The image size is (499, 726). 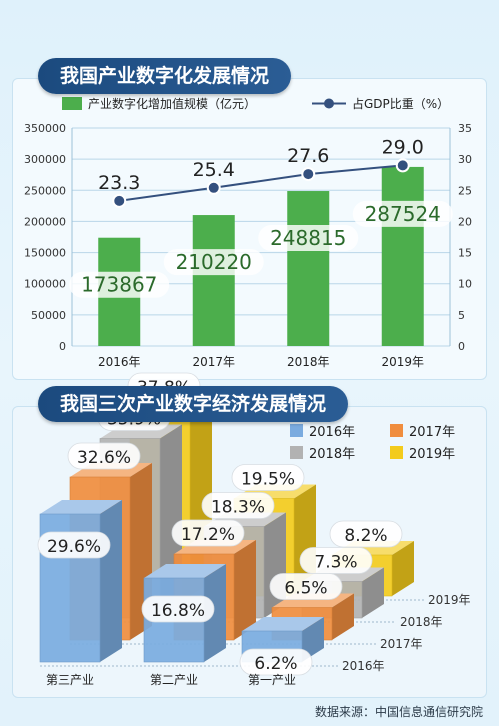 I want to click on y-right-tick-label: 30, so click(x=465, y=159).